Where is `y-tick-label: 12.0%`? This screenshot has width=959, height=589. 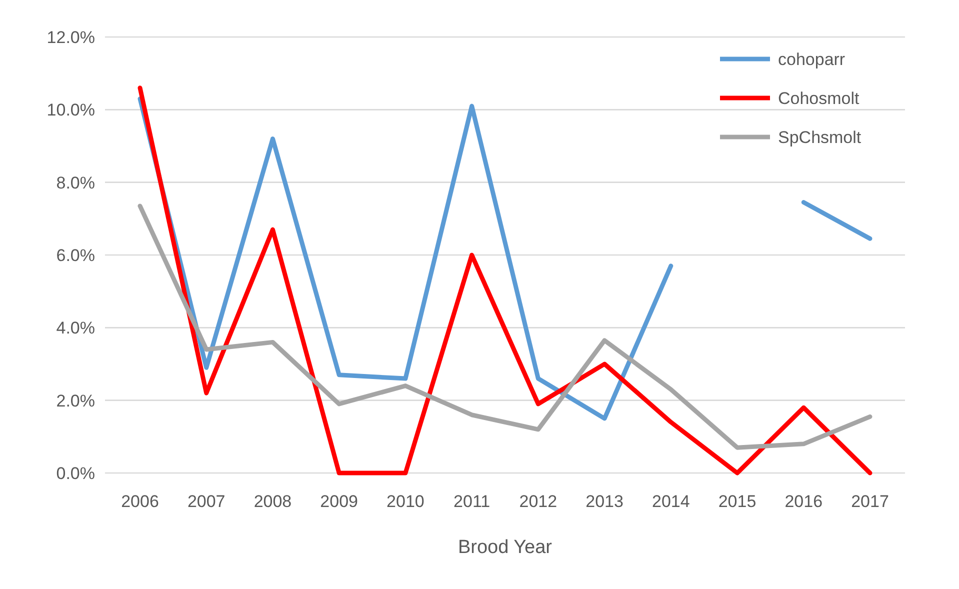 y-tick-label: 12.0% is located at coordinates (70, 37).